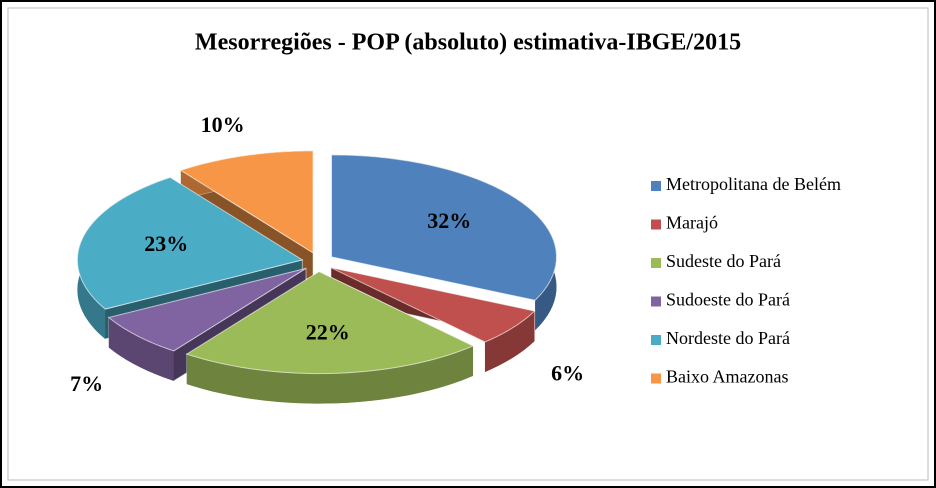 The width and height of the screenshot is (936, 488). What do you see at coordinates (328, 332) in the screenshot?
I see `data-label: 22%` at bounding box center [328, 332].